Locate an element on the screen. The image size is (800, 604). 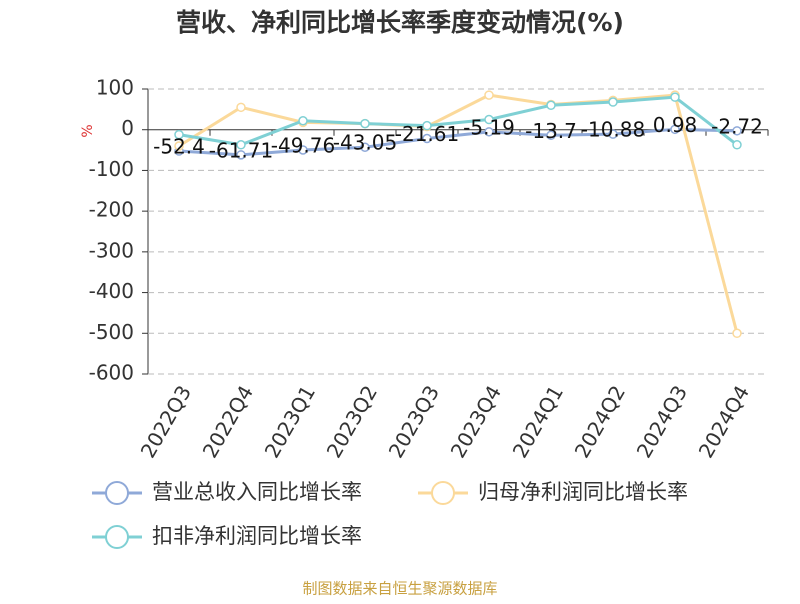
x-tick-label: 2023Q3 is located at coordinates (414, 421).